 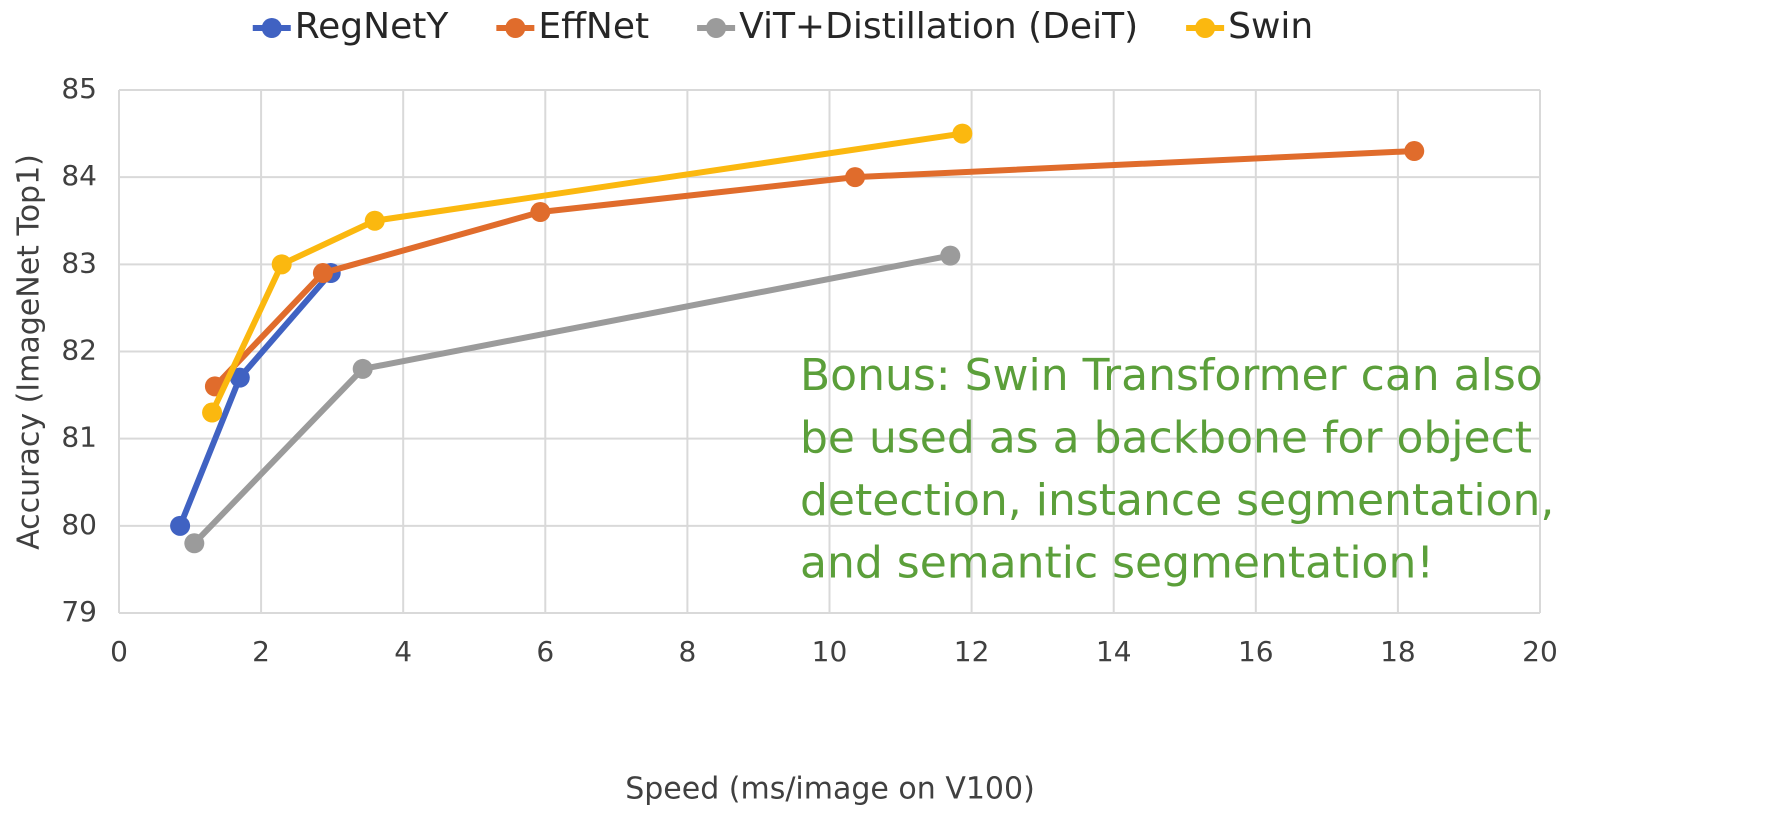 I want to click on x-tick-label: 12, so click(x=972, y=651).